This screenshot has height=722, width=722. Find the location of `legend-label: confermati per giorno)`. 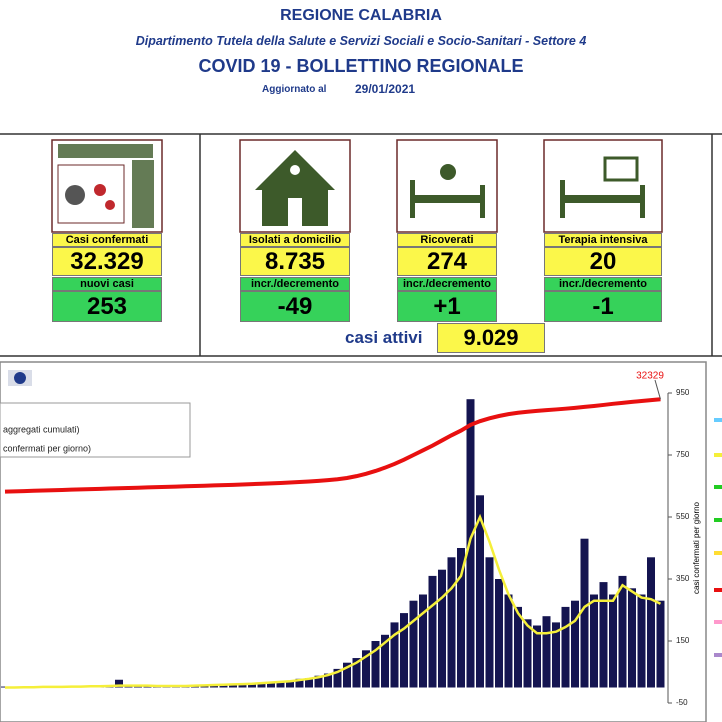

legend-label: confermati per giorno) is located at coordinates (47, 448).